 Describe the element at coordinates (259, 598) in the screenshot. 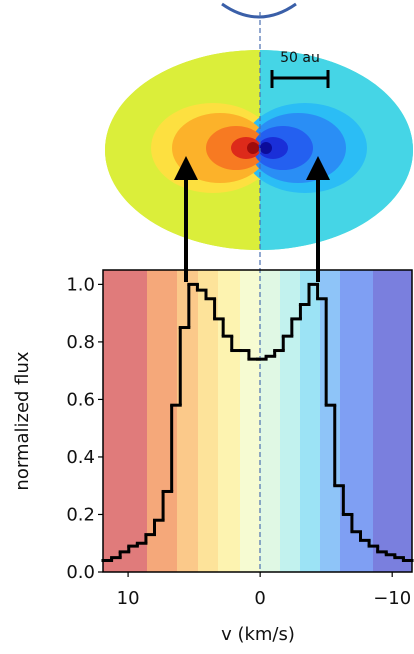

I see `x-tick-label: 0` at that location.